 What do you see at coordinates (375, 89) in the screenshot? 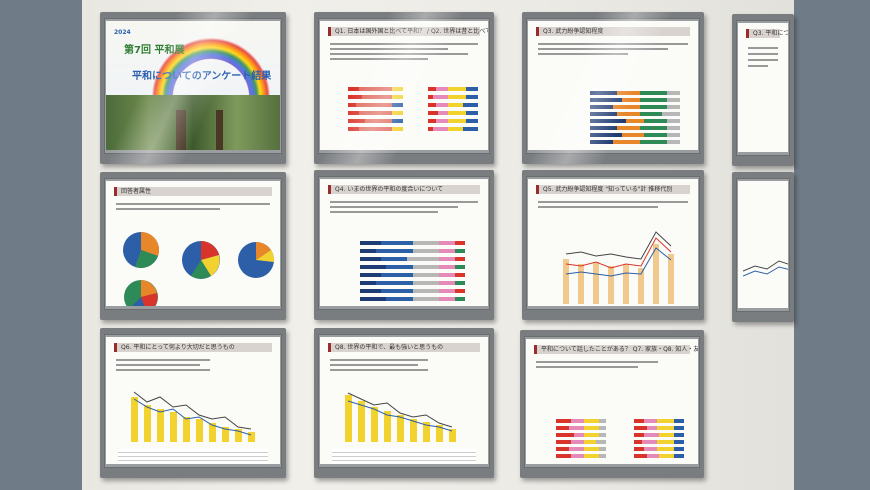
I see `bar-row` at bounding box center [375, 89].